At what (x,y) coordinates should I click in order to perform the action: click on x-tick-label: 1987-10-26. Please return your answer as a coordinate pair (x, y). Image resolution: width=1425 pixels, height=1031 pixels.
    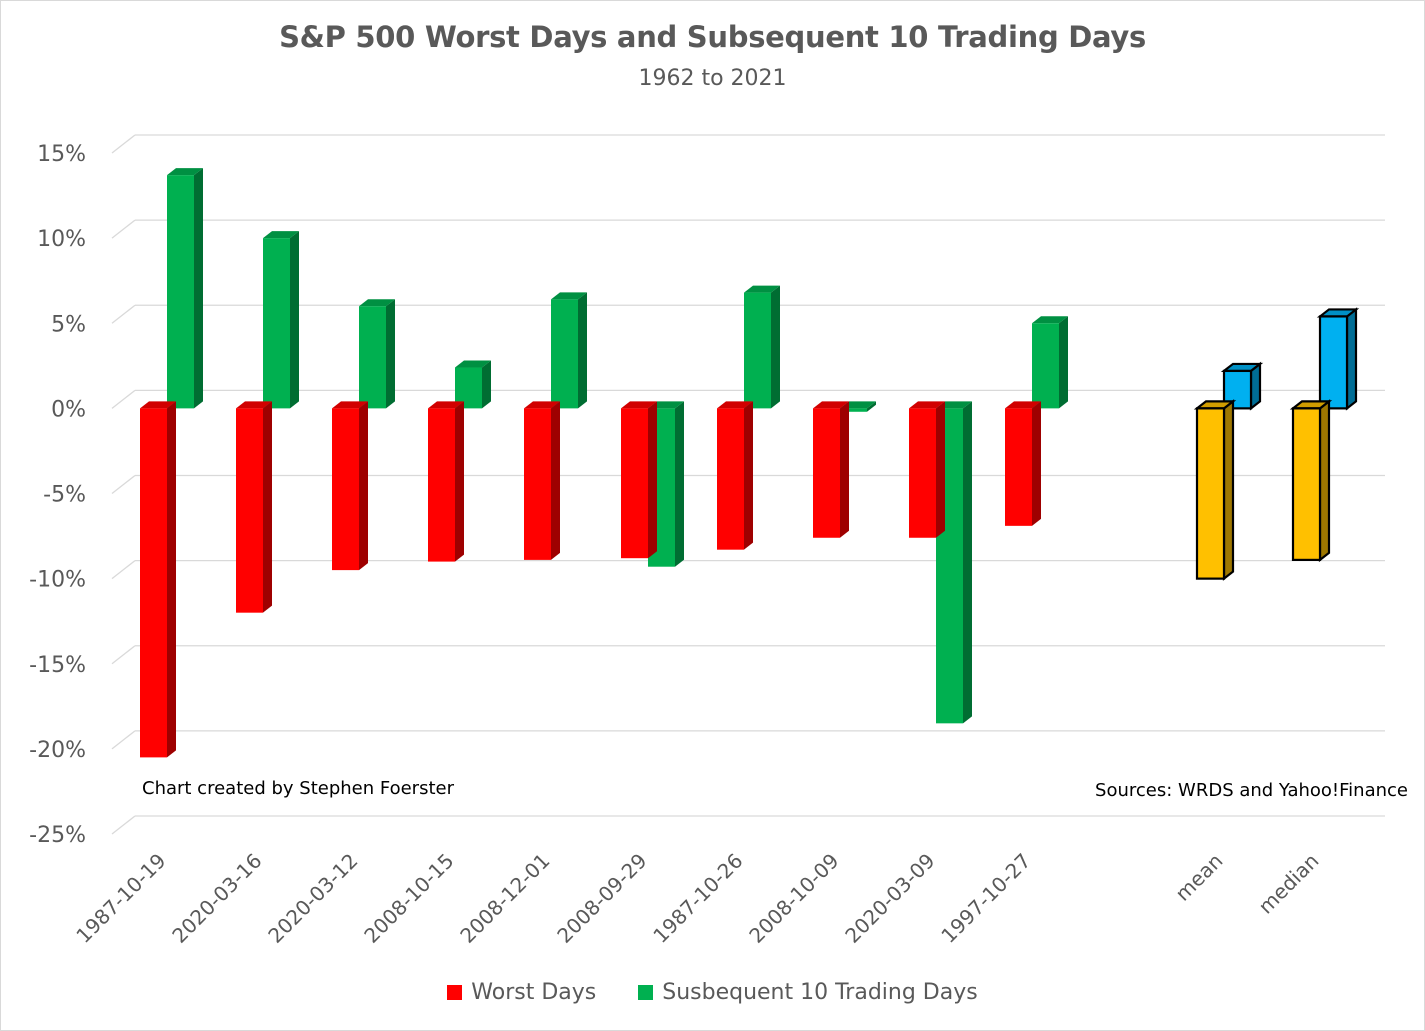
    Looking at the image, I should click on (697, 898).